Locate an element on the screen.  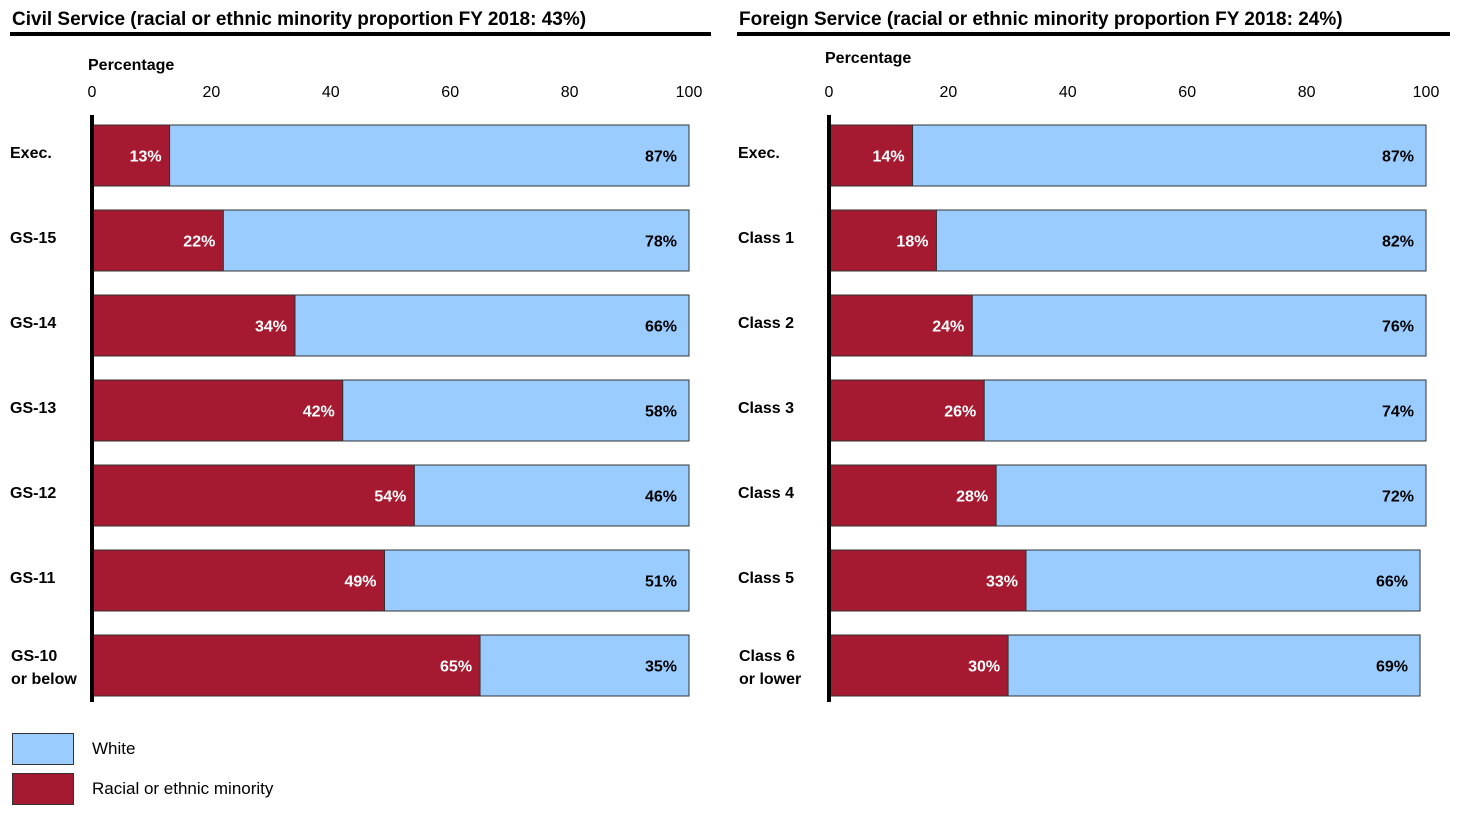
foreign-label-minority: 24% is located at coordinates (948, 327).